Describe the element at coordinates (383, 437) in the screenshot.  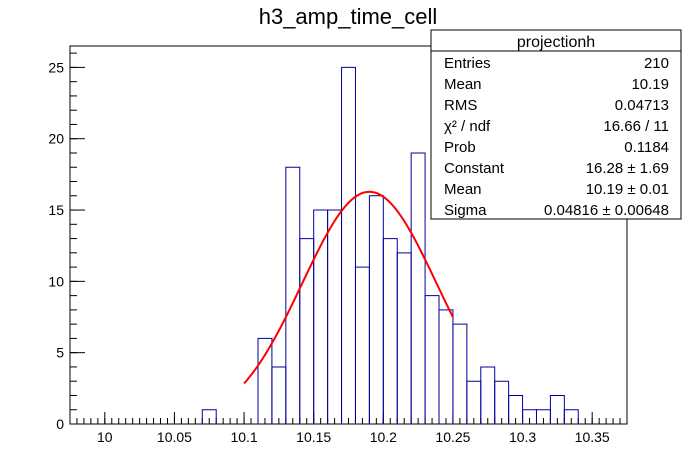
I see `x-tick-label: 10.2` at that location.